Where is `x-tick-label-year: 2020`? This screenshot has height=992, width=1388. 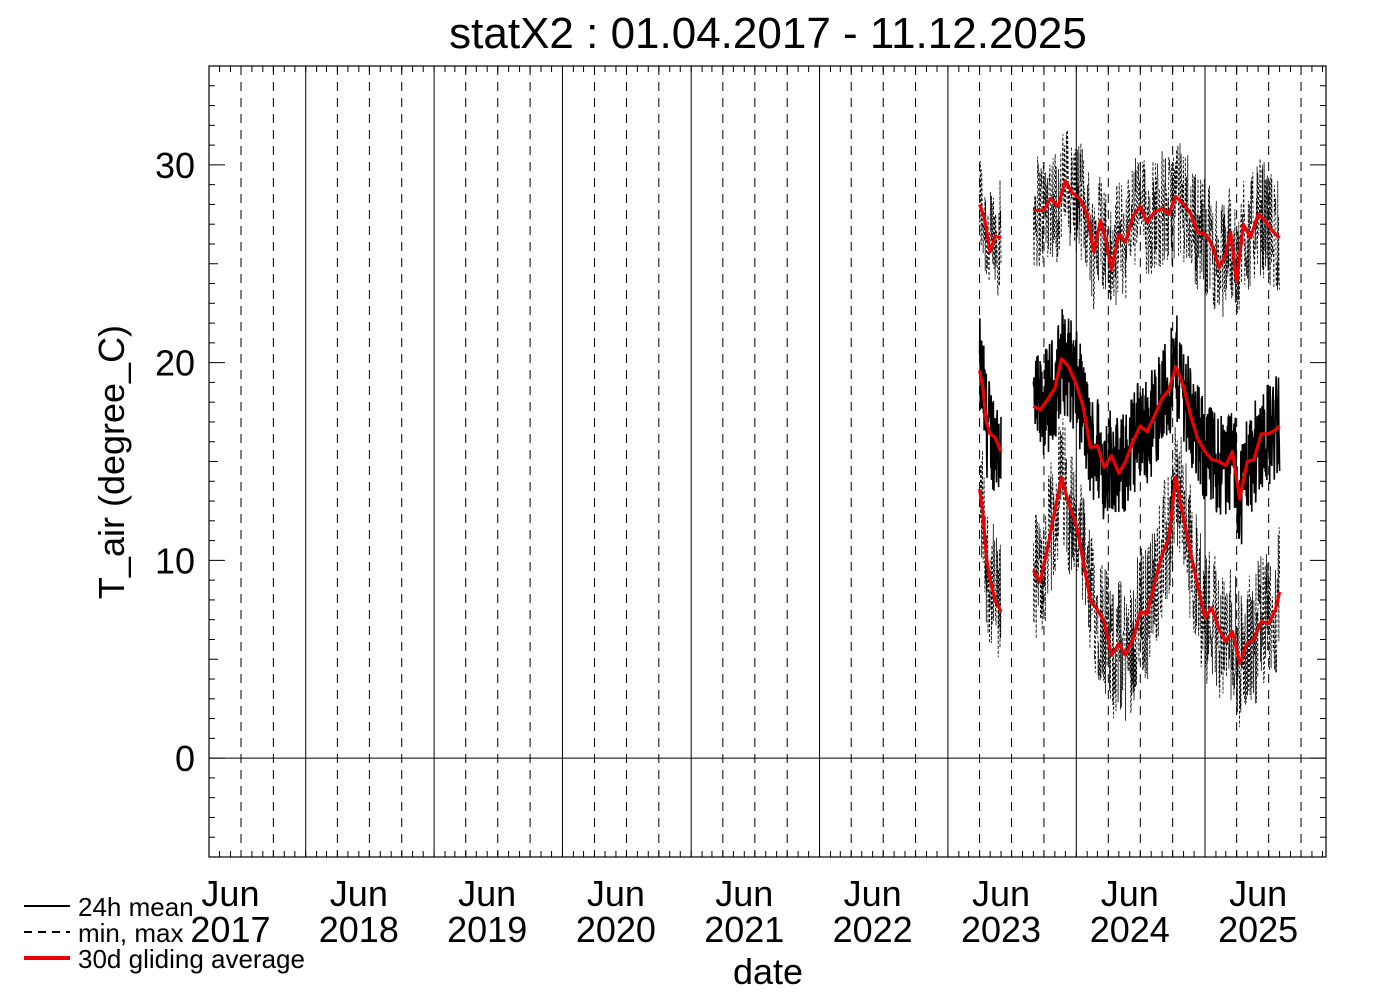
x-tick-label-year: 2020 is located at coordinates (616, 929).